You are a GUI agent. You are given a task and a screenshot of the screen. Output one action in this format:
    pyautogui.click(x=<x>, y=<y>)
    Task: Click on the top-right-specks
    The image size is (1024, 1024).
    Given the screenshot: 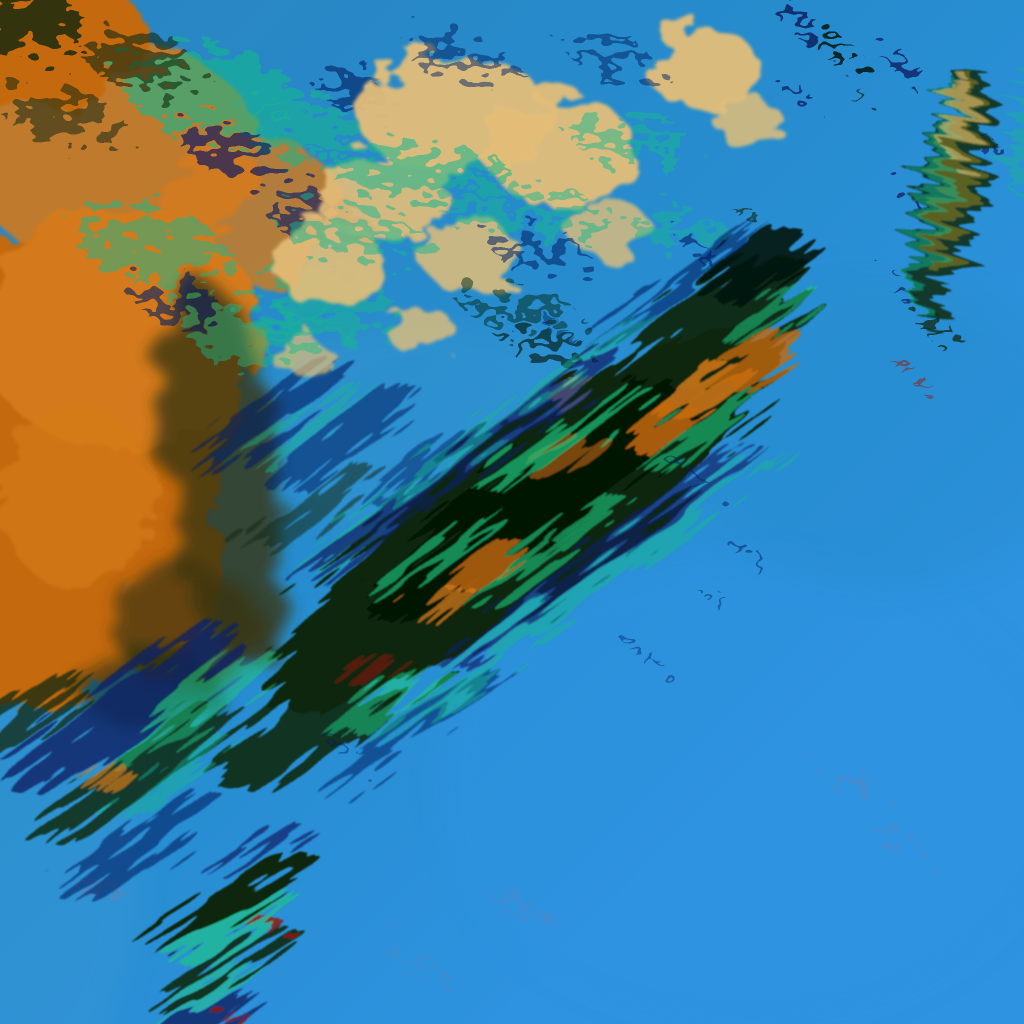 What is the action you would take?
    pyautogui.click(x=846, y=195)
    